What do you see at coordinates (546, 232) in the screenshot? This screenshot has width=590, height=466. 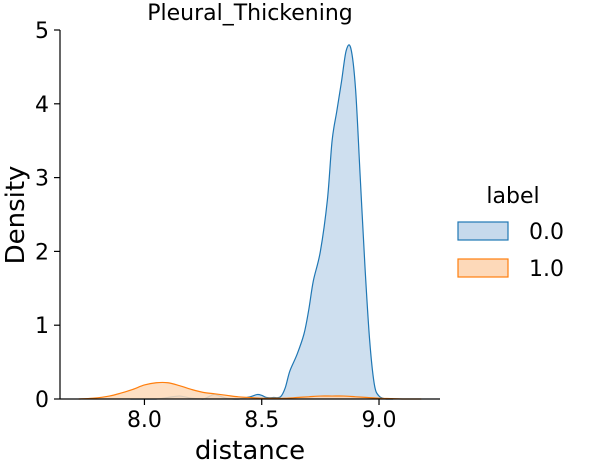 I see `legend-label-0: 0.0` at bounding box center [546, 232].